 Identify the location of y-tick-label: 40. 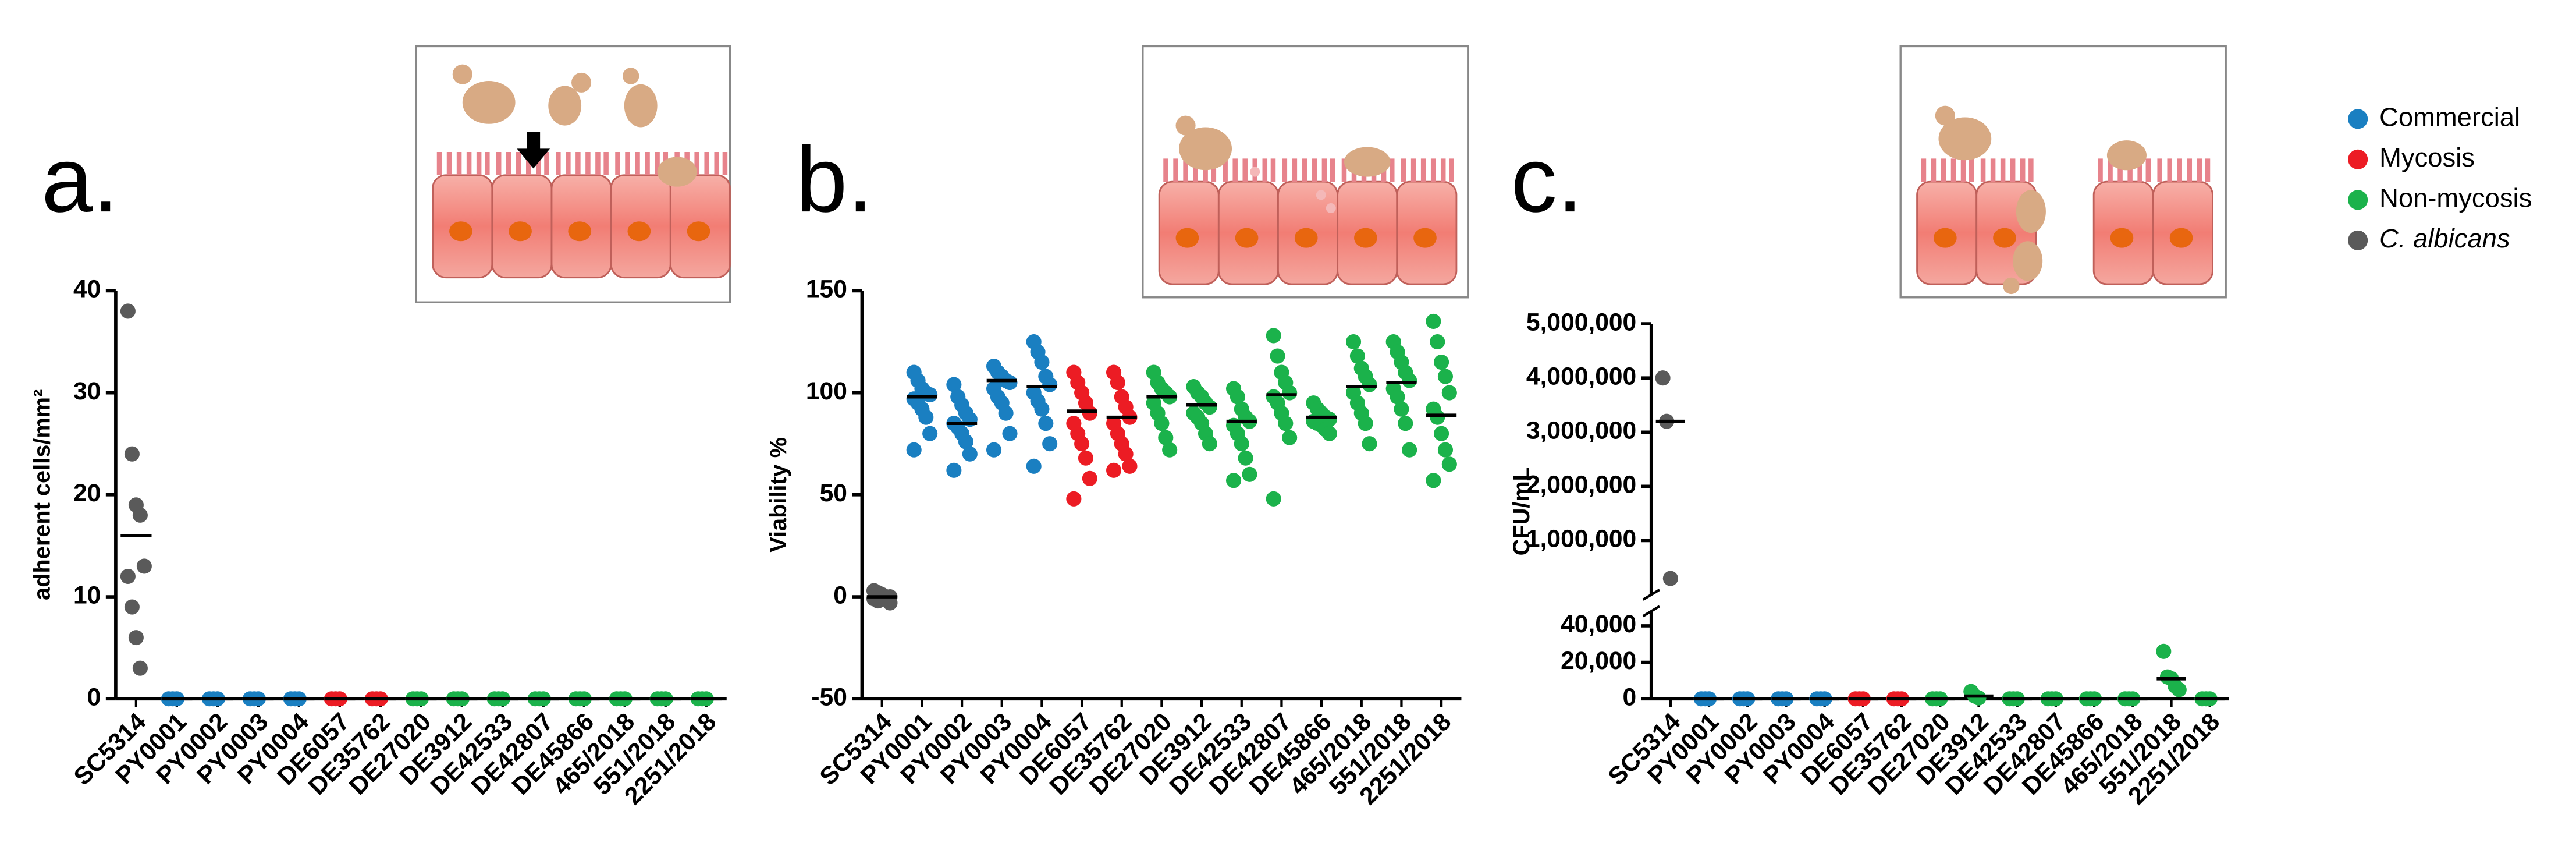
(87, 289).